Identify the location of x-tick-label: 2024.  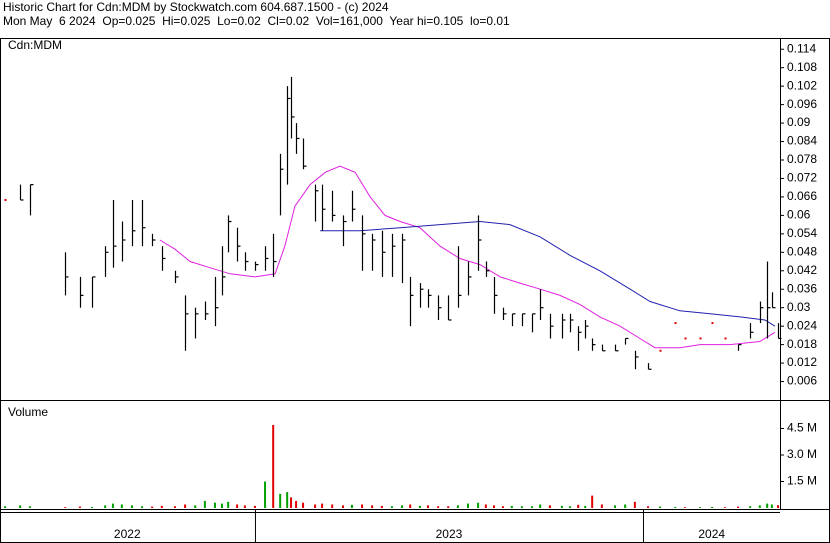
(711, 534).